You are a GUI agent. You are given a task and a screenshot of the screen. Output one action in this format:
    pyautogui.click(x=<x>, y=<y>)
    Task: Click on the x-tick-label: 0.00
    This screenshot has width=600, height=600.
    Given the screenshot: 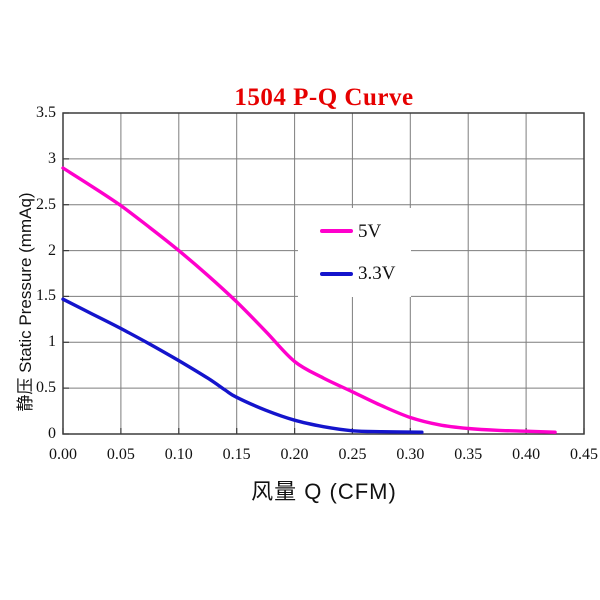 What is the action you would take?
    pyautogui.click(x=63, y=454)
    